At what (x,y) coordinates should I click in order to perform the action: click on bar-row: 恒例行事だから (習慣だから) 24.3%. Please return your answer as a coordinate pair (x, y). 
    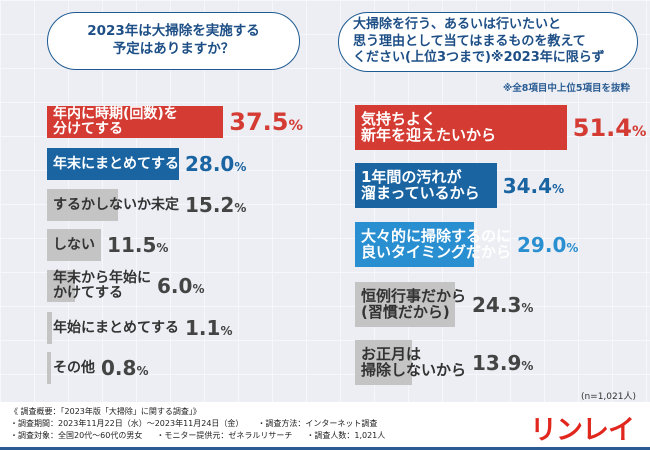
    Looking at the image, I should click on (444, 304).